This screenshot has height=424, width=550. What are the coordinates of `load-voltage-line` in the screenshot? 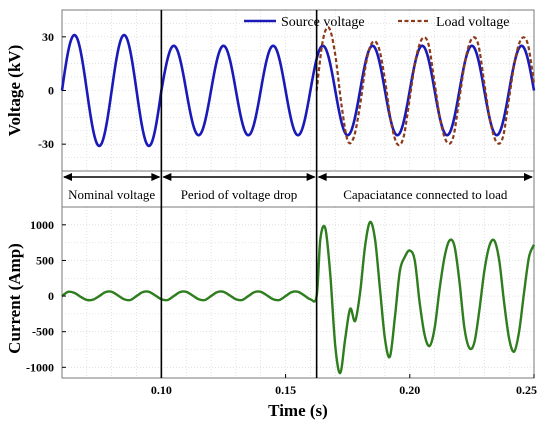 It's located at (425, 86).